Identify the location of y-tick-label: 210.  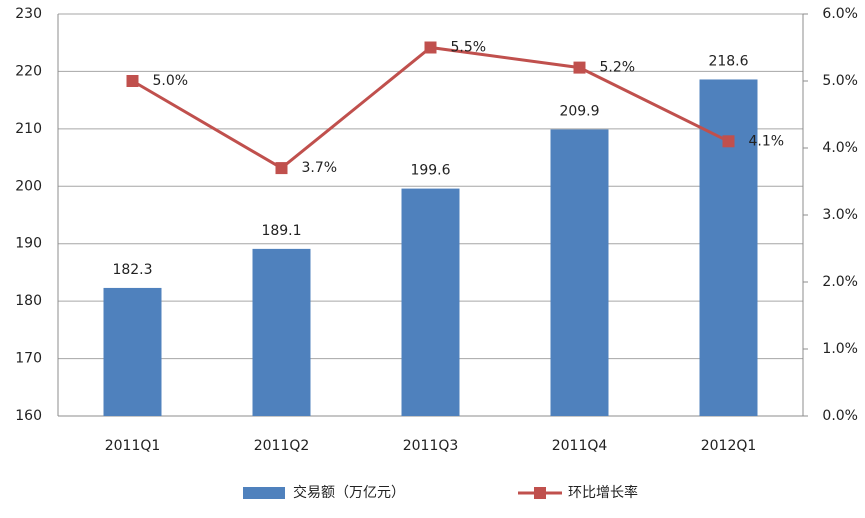
(28, 129).